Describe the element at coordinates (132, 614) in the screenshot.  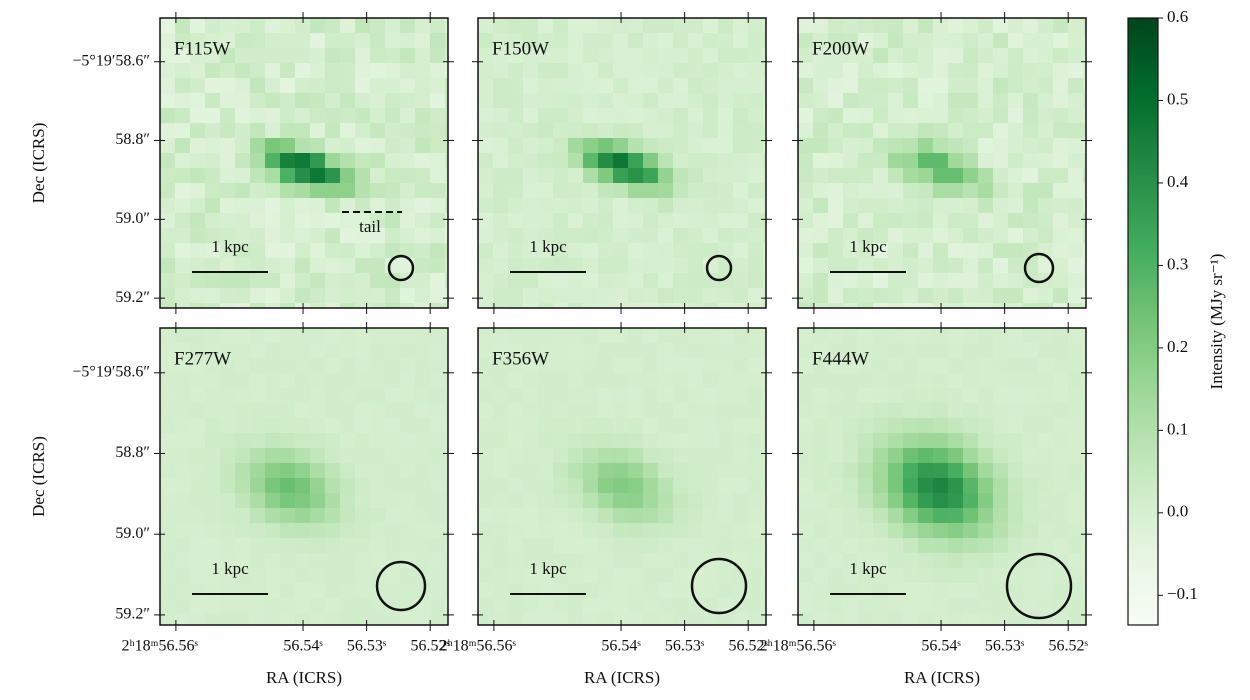
I see `y-tick-label: 59.2″` at that location.